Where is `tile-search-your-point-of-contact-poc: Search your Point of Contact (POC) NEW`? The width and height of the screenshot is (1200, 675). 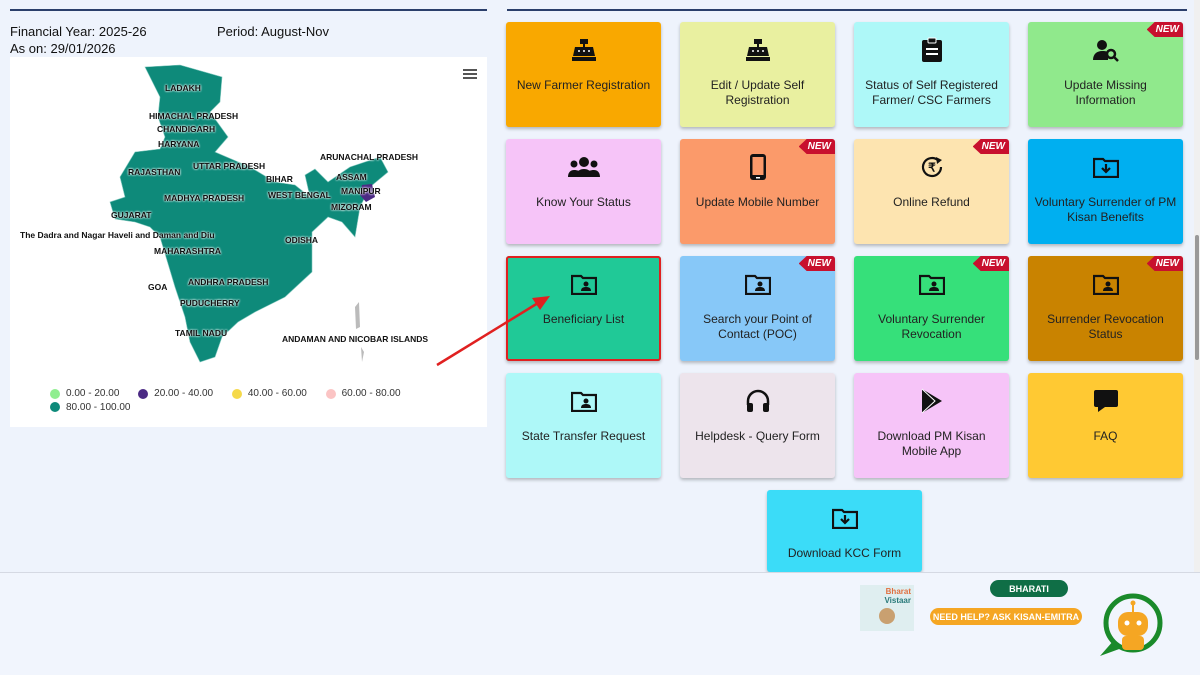
tile-search-your-point-of-contact-poc: Search your Point of Contact (POC) NEW is located at coordinates (757, 308).